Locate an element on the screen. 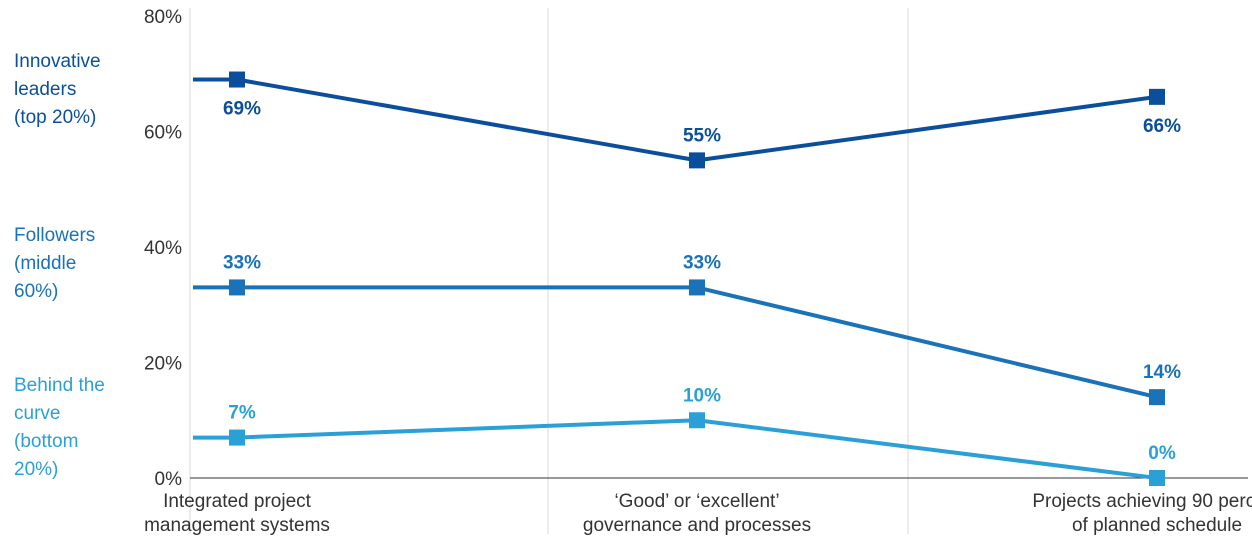  series-1-data-label: 66% is located at coordinates (1162, 126).